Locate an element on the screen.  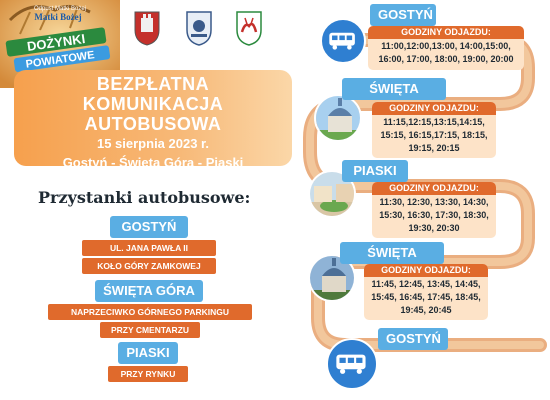
svg-text: Odpust Matki Bożej is located at coordinates (60, 9).